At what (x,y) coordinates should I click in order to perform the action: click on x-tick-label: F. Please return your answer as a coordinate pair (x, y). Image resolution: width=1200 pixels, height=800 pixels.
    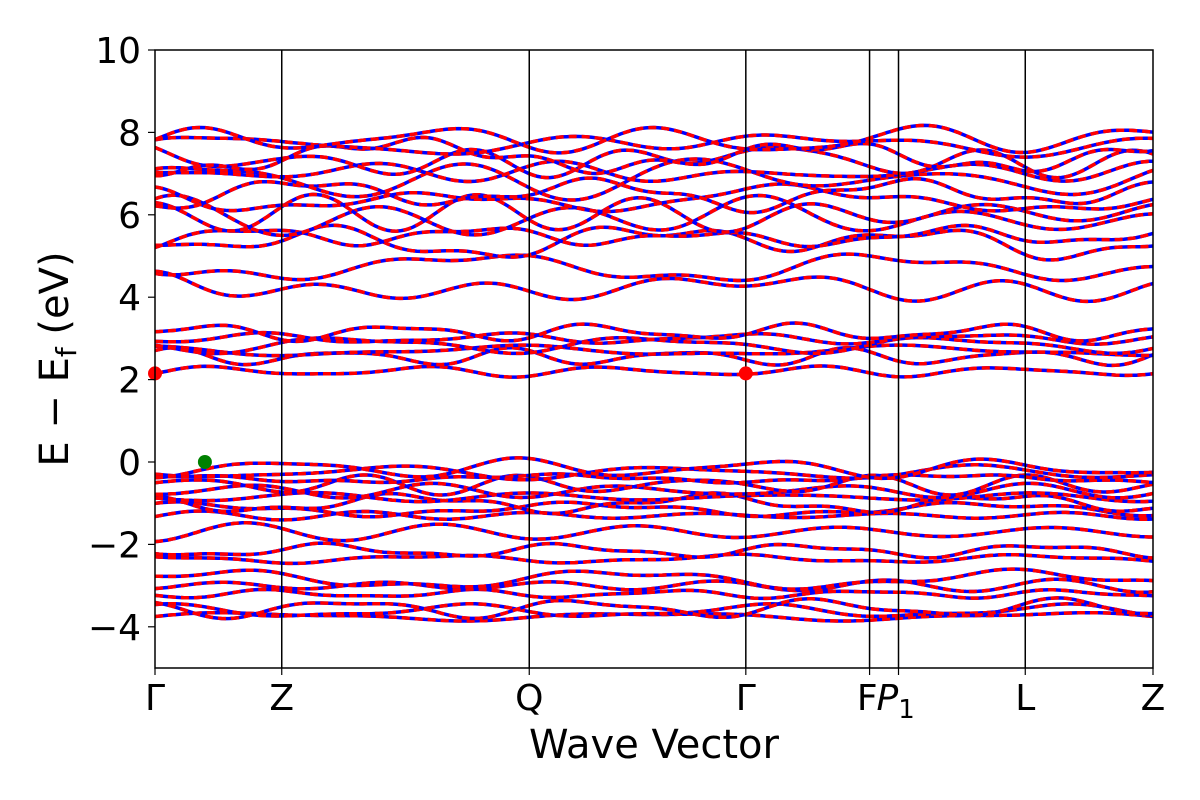
    Looking at the image, I should click on (867, 698).